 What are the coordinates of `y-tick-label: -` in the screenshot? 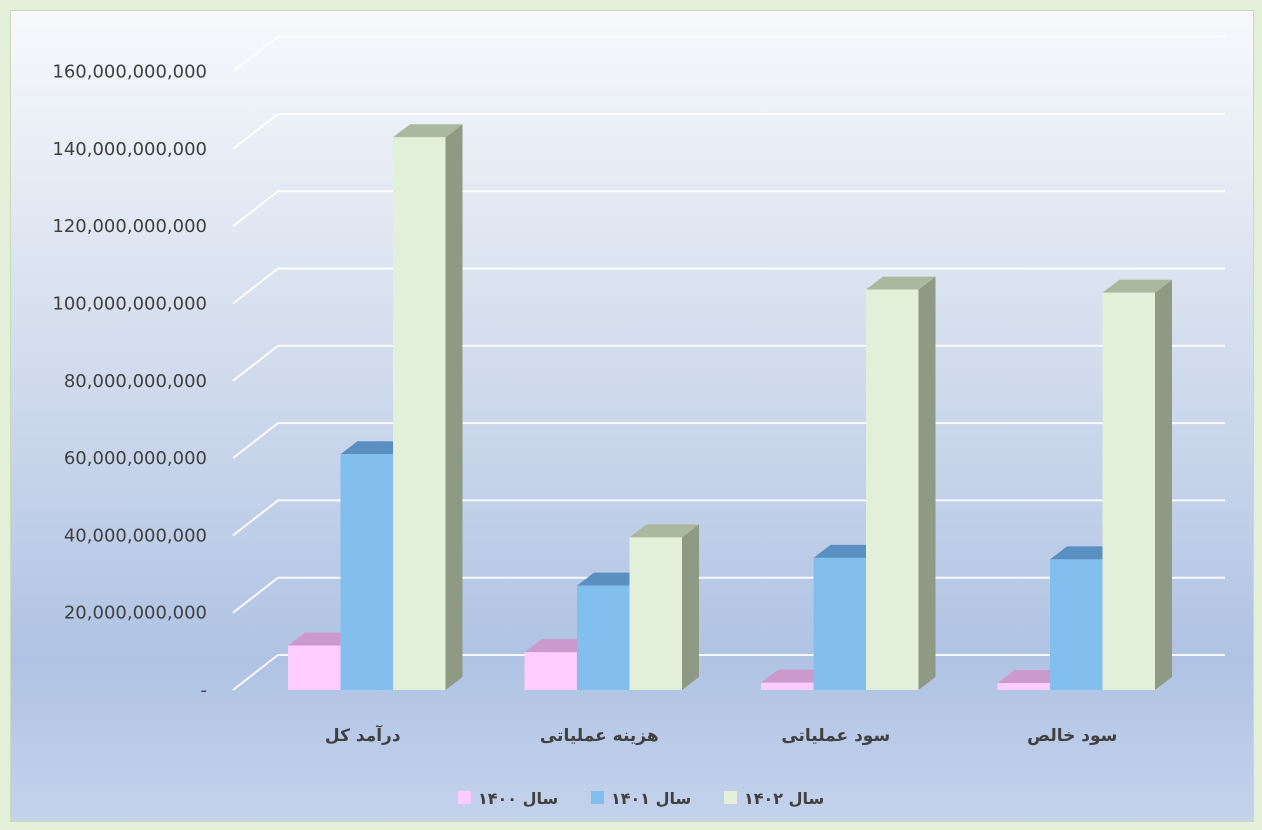 It's located at (204, 690).